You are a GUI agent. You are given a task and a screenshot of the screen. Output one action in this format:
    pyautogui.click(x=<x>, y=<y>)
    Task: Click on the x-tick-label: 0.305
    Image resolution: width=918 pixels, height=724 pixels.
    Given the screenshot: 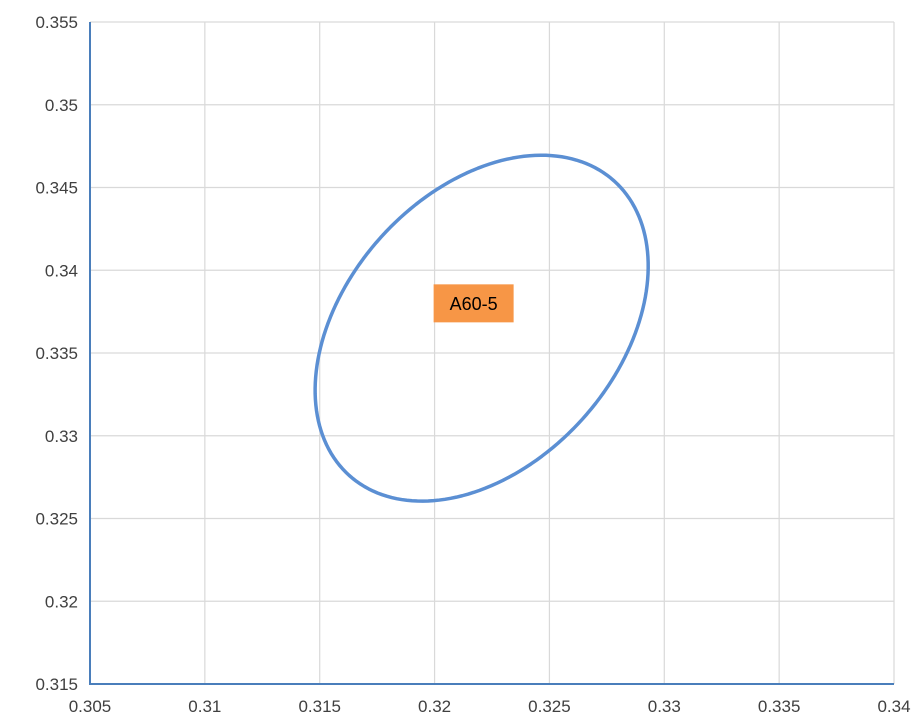 What is the action you would take?
    pyautogui.click(x=90, y=706)
    